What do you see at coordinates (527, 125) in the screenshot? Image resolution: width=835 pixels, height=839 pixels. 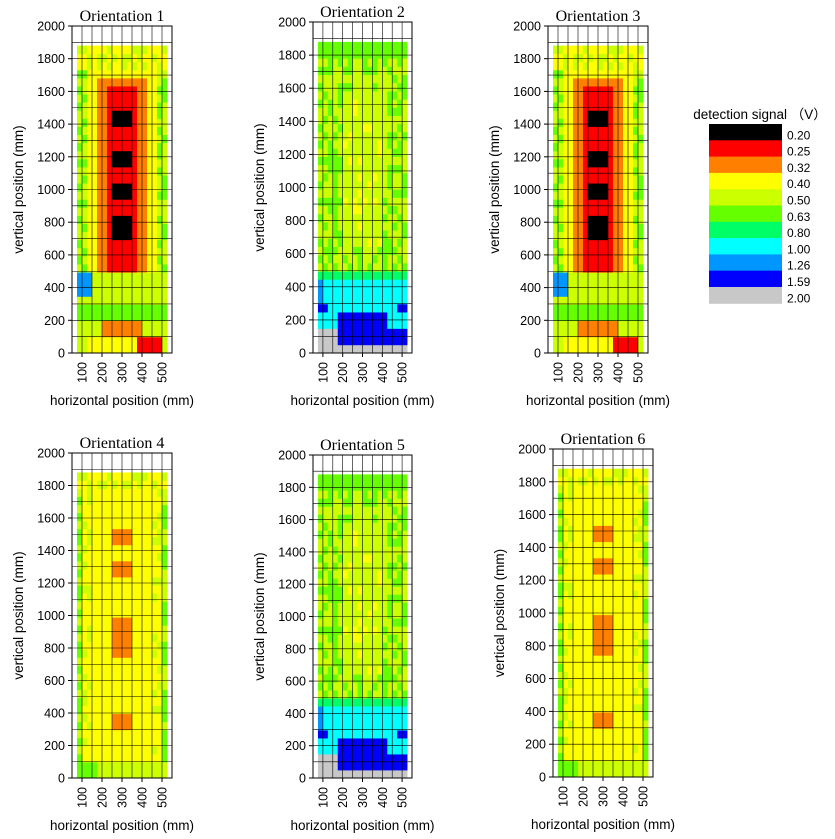 I see `y-tick-label: 1400` at bounding box center [527, 125].